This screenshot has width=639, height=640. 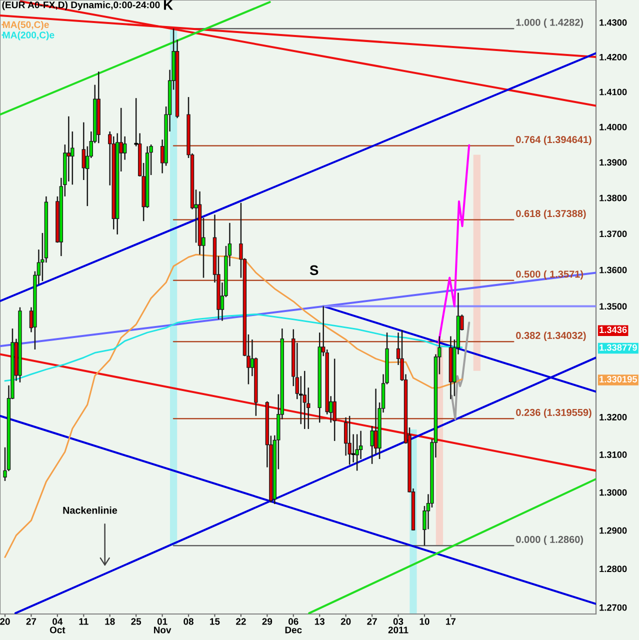 What do you see at coordinates (554, 413) in the screenshot?
I see `data-label: 0.236 (1.319559)` at bounding box center [554, 413].